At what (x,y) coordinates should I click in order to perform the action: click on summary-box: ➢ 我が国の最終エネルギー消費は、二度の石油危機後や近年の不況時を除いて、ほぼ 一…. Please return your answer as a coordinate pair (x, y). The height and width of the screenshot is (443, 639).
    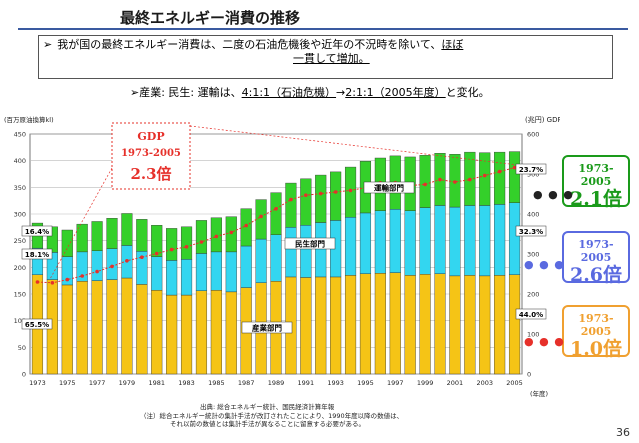
    Looking at the image, I should click on (325, 57).